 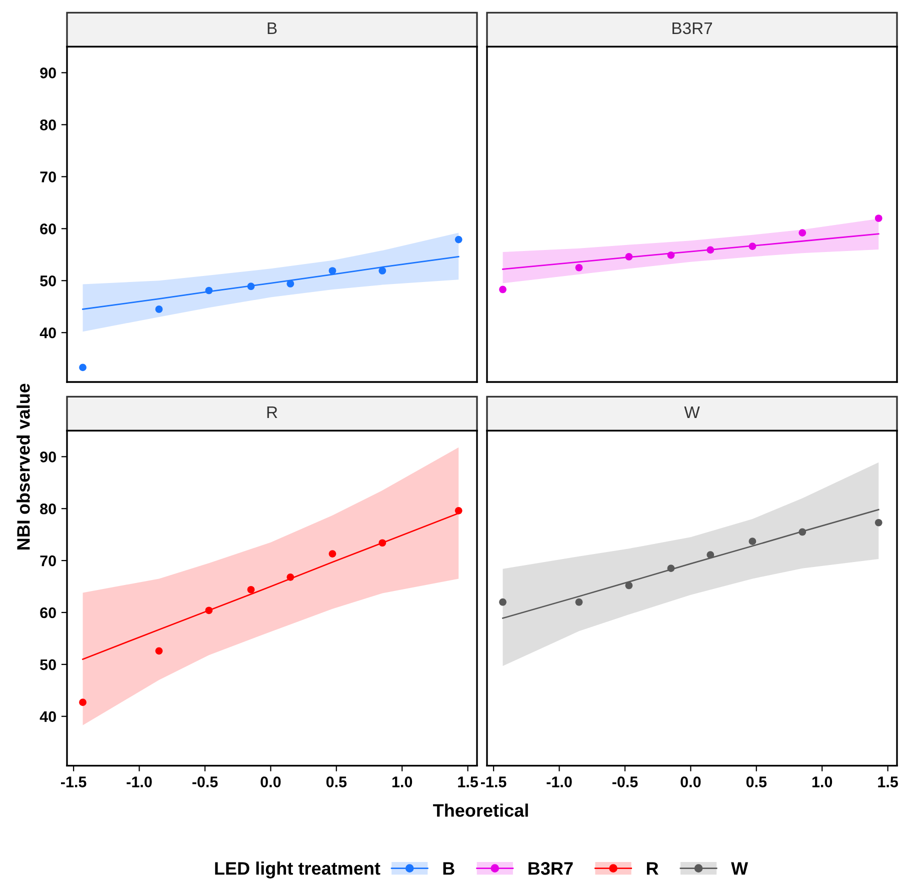 What do you see at coordinates (272, 412) in the screenshot?
I see `chart-title: R` at bounding box center [272, 412].